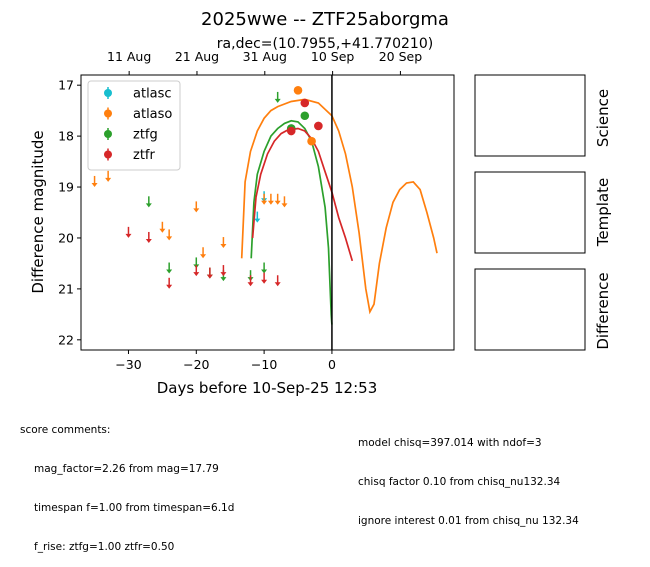 The image size is (650, 567). I want to click on model-curve-ztfg, so click(291, 222).